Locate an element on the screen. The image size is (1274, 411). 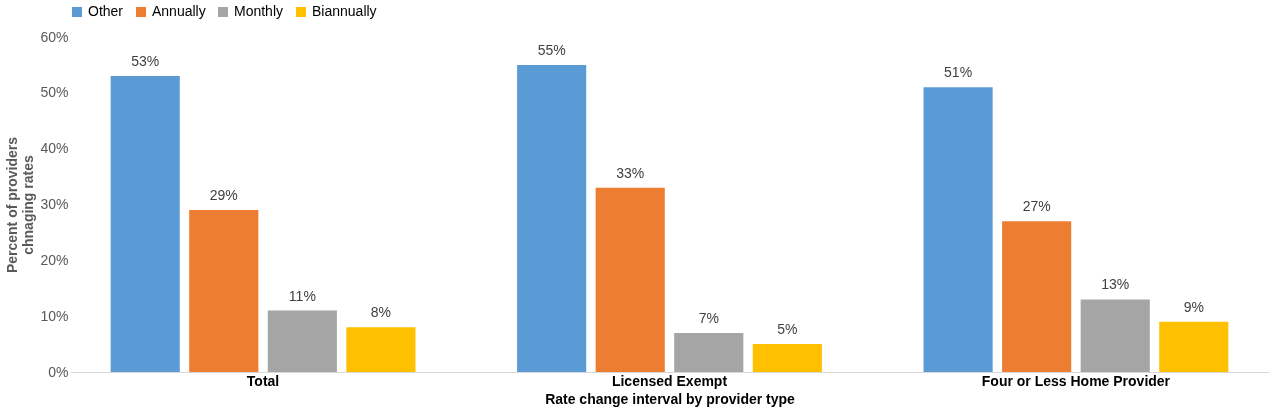
y-tick-label: 10% is located at coordinates (54, 315).